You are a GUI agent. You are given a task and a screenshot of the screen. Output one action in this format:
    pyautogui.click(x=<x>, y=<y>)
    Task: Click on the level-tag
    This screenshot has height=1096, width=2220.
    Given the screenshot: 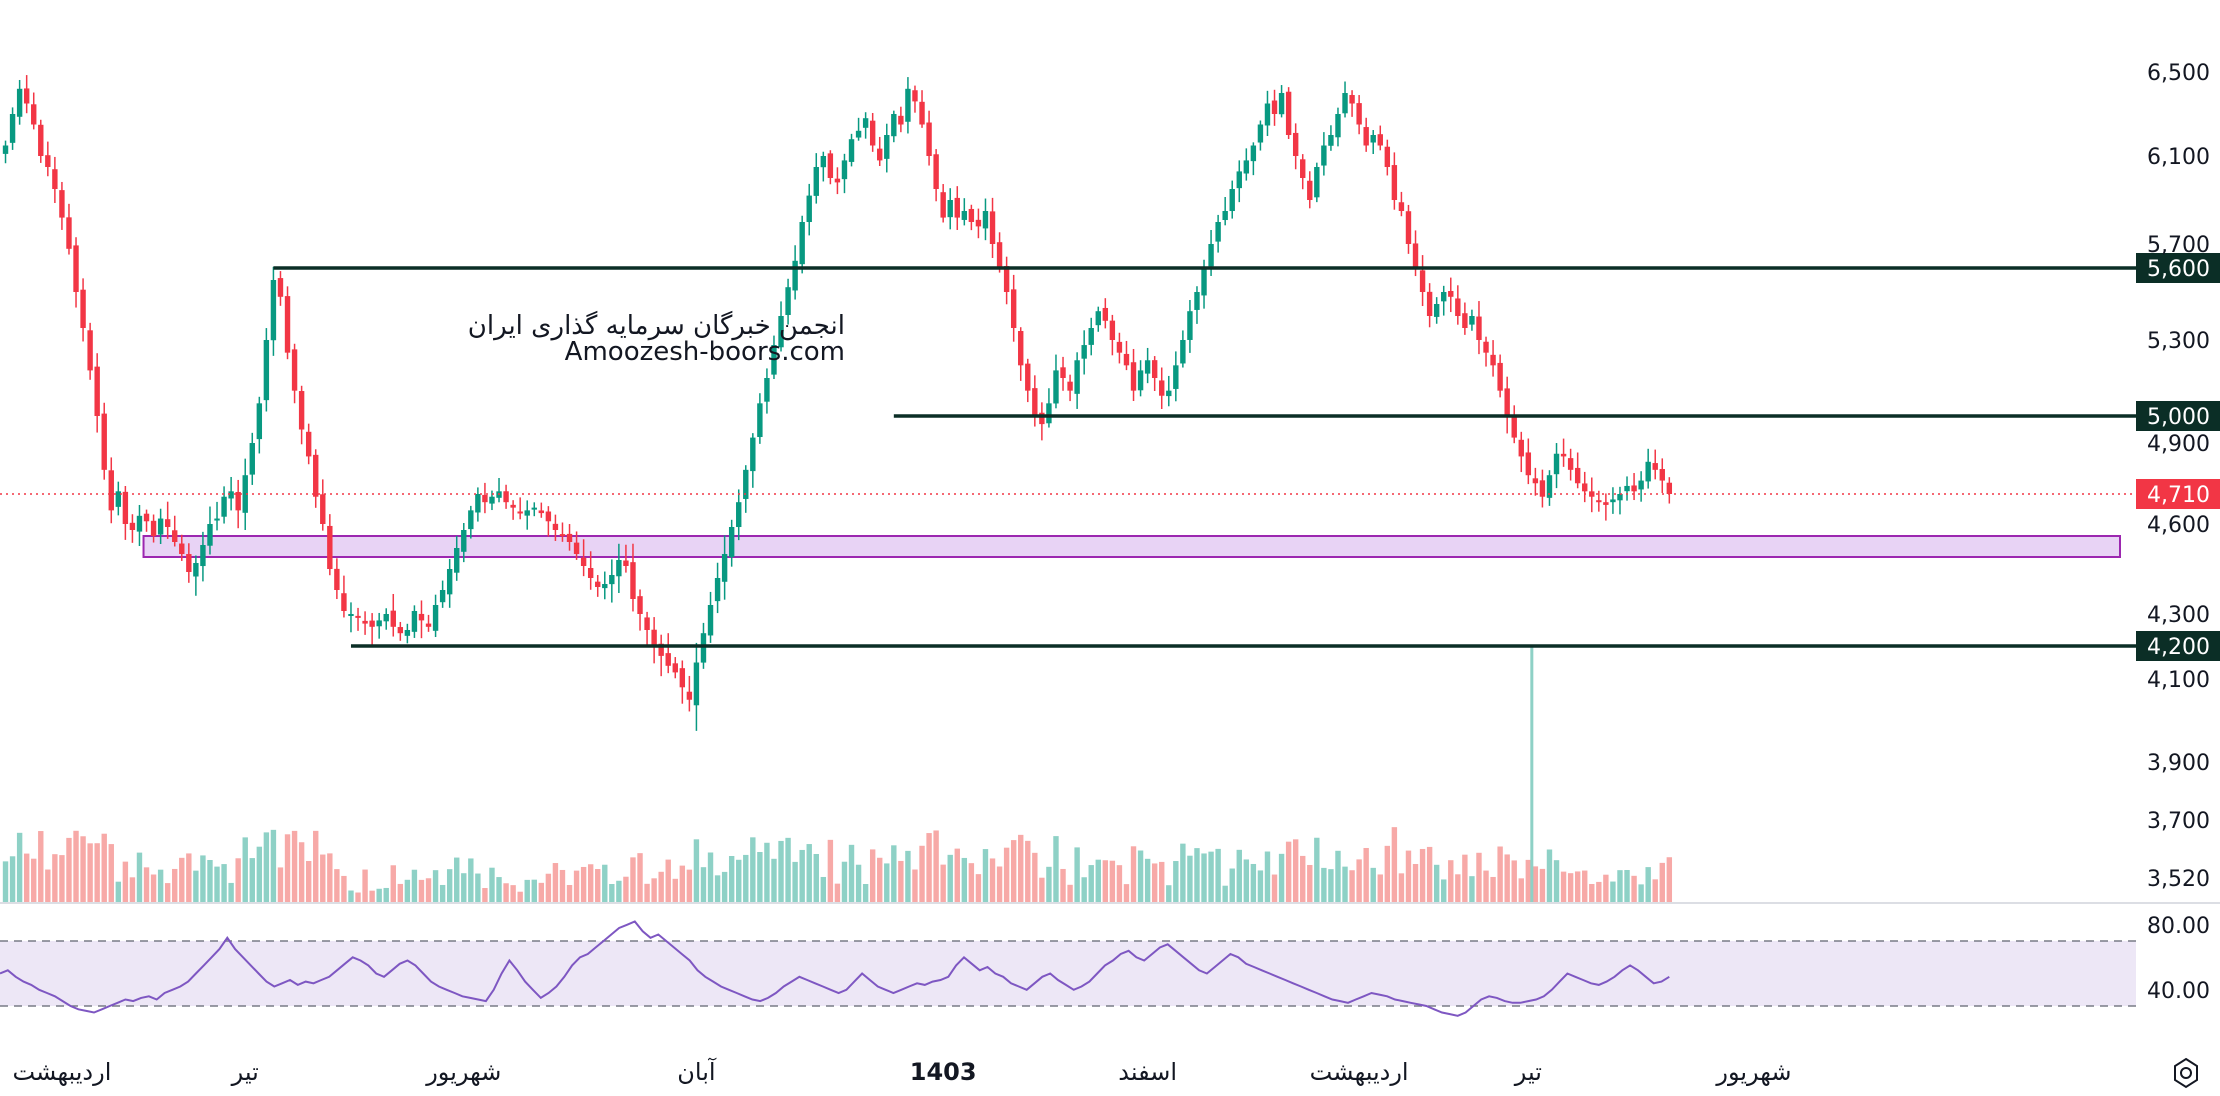 What is the action you would take?
    pyautogui.click(x=2178, y=268)
    